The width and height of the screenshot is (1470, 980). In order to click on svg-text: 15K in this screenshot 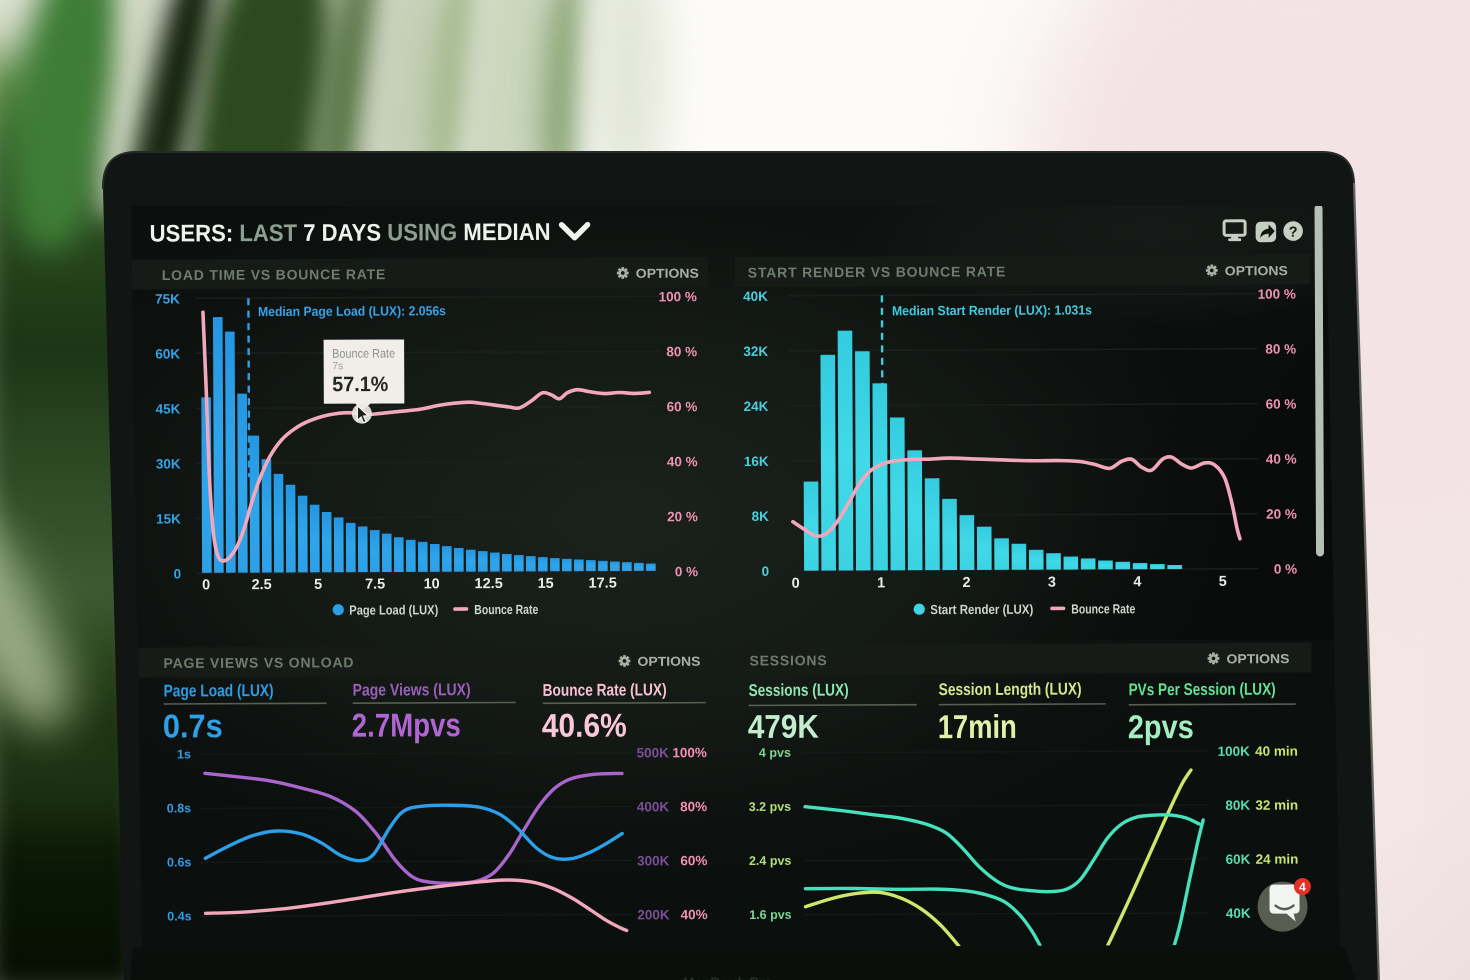, I will do `click(168, 518)`.